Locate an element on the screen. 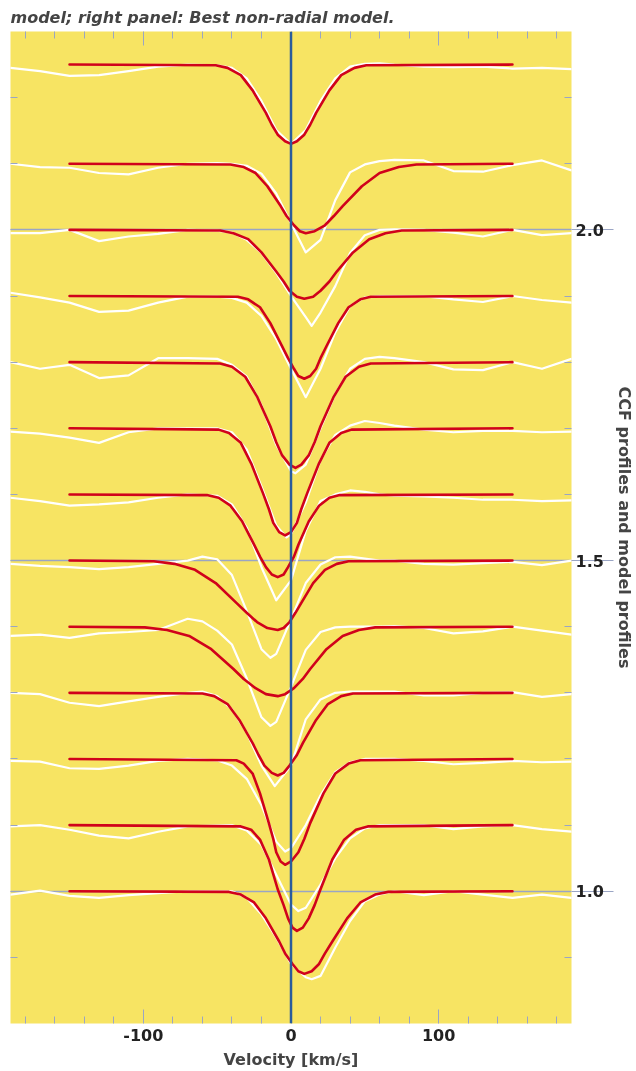  chart-title: model; right panel: Best non-radial model. is located at coordinates (202, 17).